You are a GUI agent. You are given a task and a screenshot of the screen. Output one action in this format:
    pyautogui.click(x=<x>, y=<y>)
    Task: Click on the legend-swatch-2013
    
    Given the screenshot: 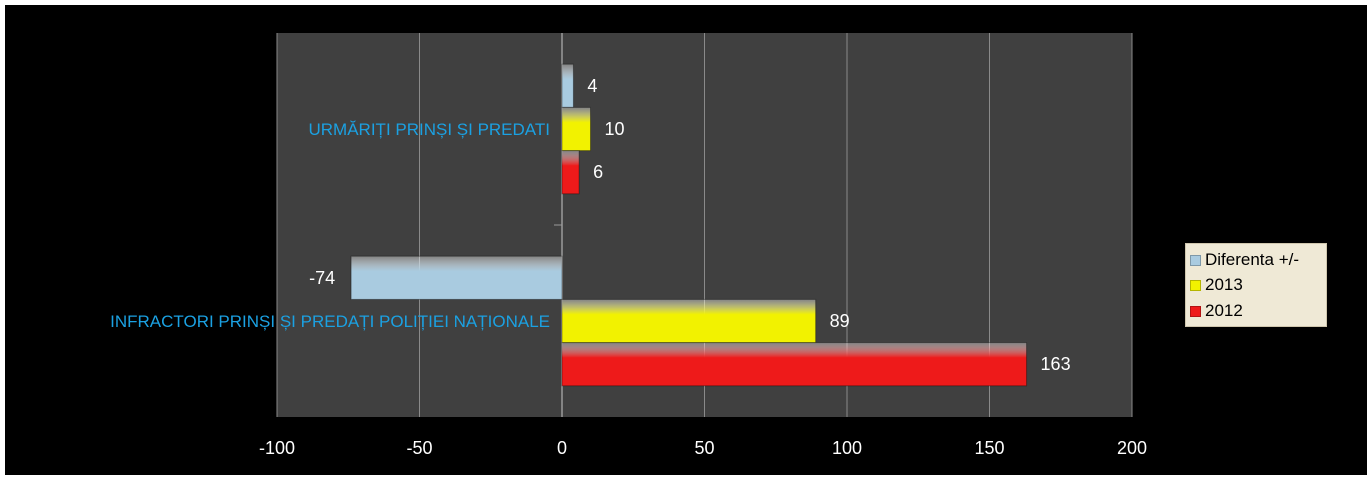 What is the action you would take?
    pyautogui.click(x=1195, y=285)
    